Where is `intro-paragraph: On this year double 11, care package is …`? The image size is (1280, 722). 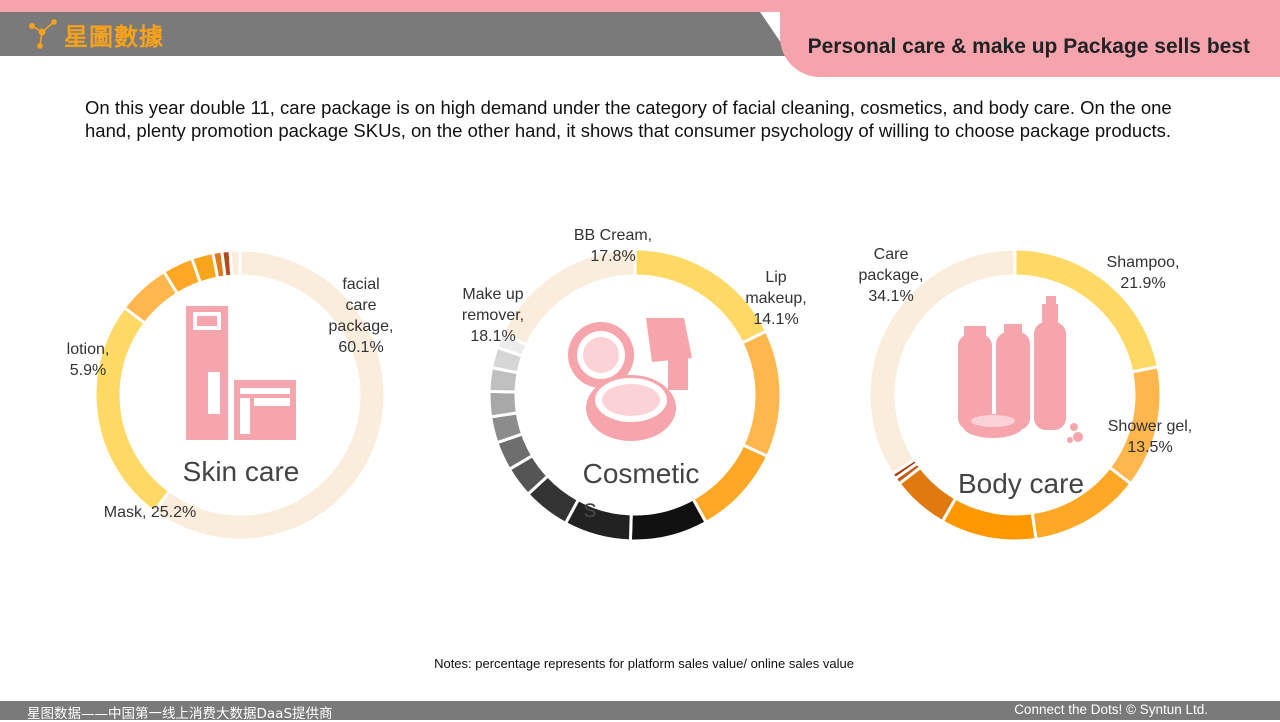 intro-paragraph: On this year double 11, care package is … is located at coordinates (628, 119).